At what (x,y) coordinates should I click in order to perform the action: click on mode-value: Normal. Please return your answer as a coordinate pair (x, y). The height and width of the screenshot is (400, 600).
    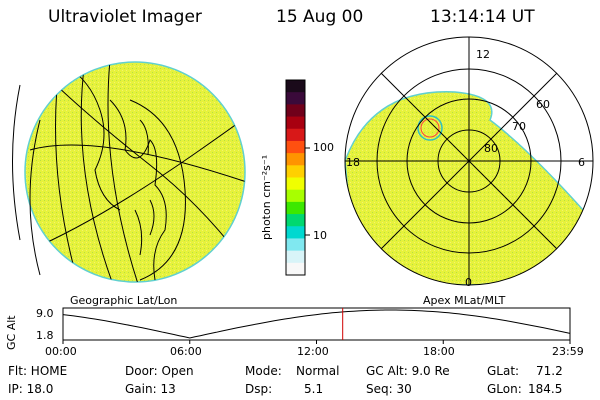
    Looking at the image, I should click on (318, 371).